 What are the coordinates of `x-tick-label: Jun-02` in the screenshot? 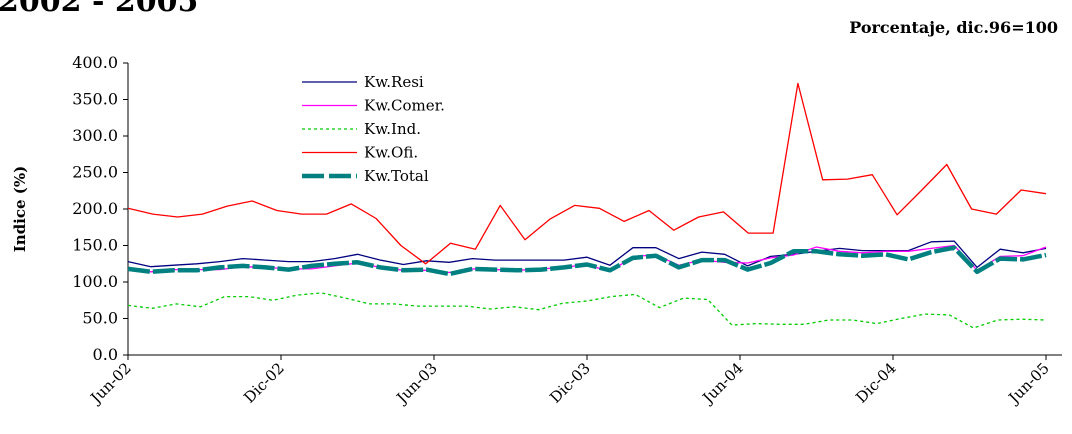 It's located at (110, 383).